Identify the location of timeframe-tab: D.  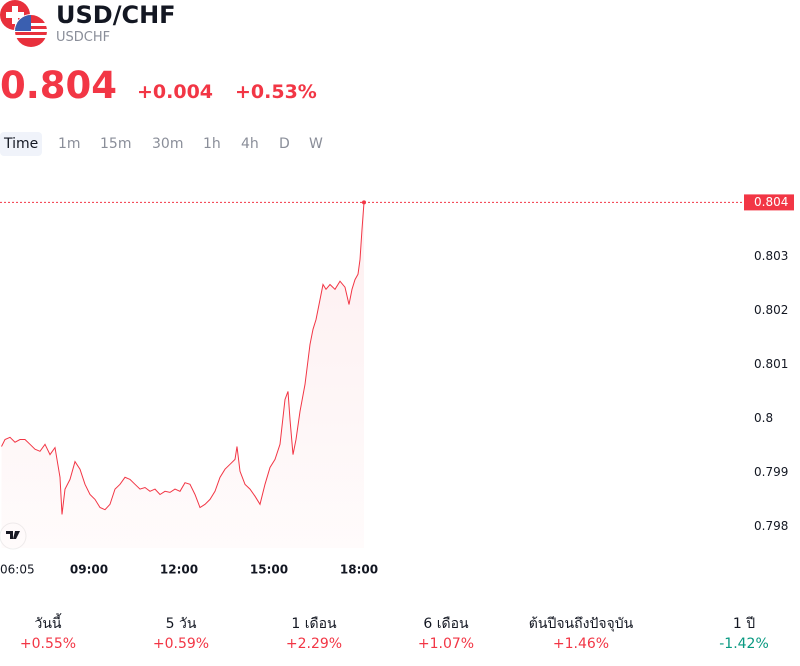
(284, 144).